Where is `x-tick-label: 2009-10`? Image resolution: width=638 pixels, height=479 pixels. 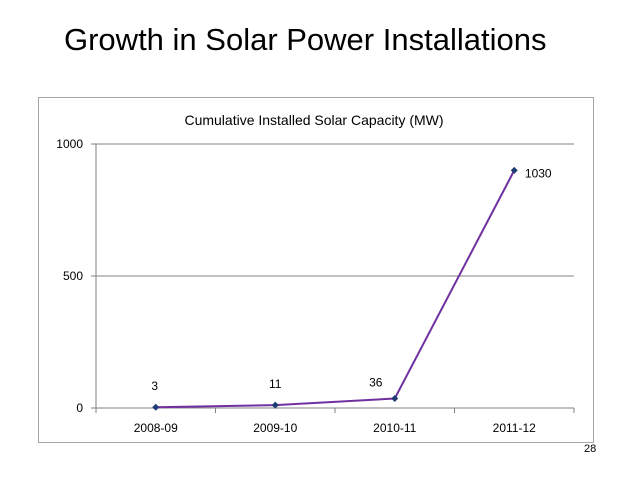
x-tick-label: 2009-10 is located at coordinates (275, 428).